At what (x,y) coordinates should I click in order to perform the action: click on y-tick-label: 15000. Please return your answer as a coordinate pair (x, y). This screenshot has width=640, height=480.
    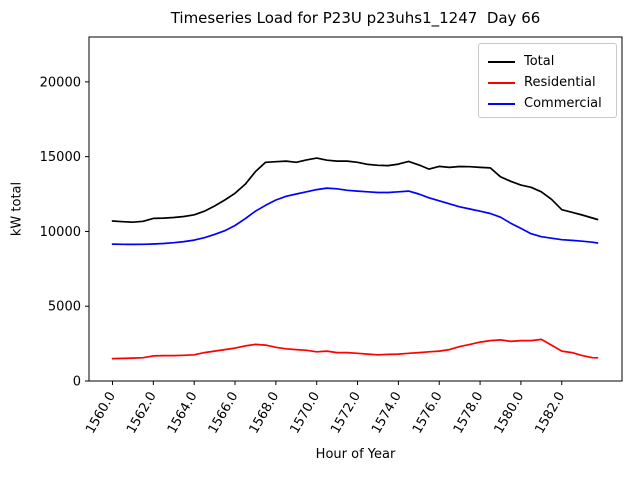
    Looking at the image, I should click on (60, 157).